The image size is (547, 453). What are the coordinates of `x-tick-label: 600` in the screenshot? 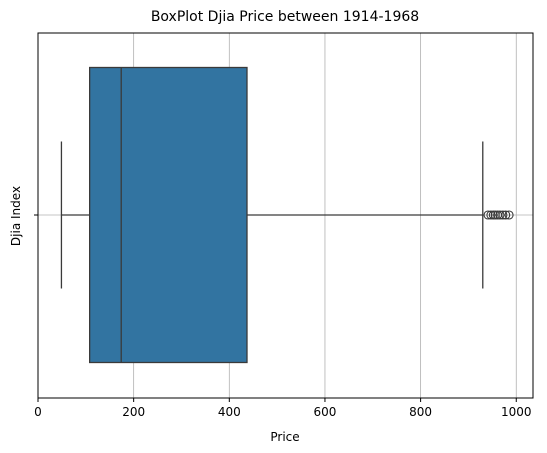 It's located at (325, 412).